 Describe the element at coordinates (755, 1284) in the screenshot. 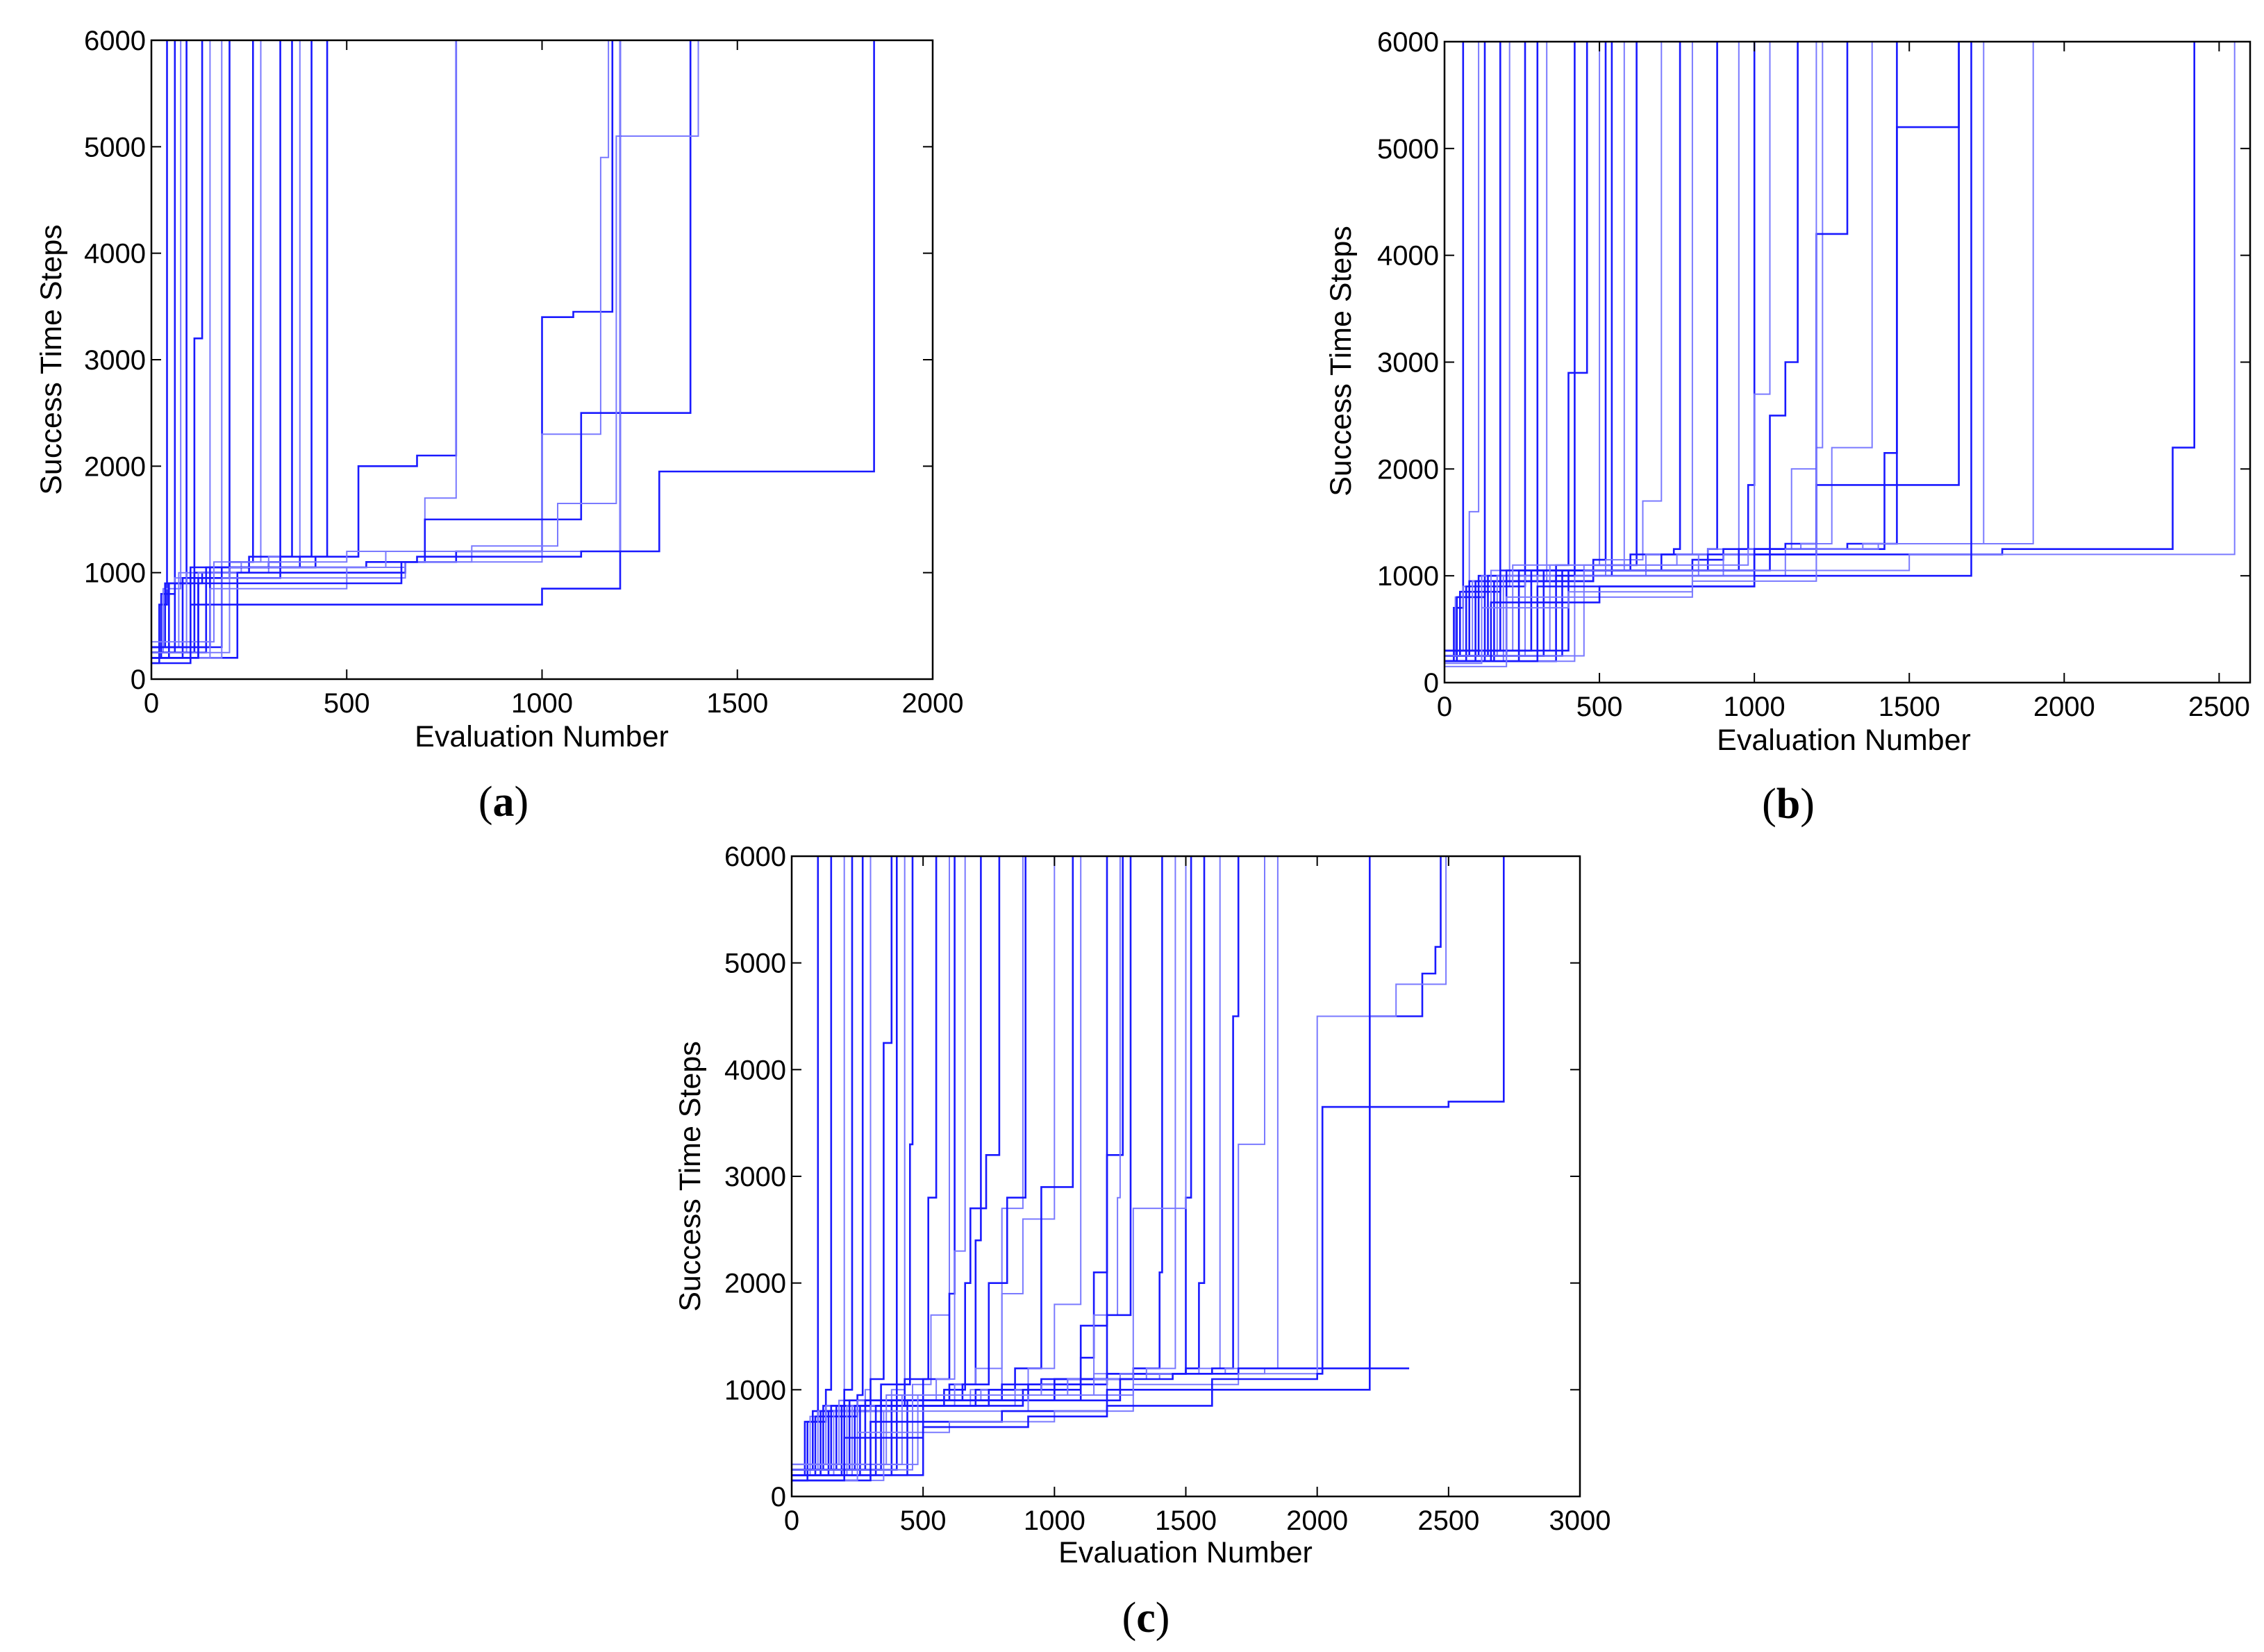

I see `y-tick-label-c-2: 2000` at that location.